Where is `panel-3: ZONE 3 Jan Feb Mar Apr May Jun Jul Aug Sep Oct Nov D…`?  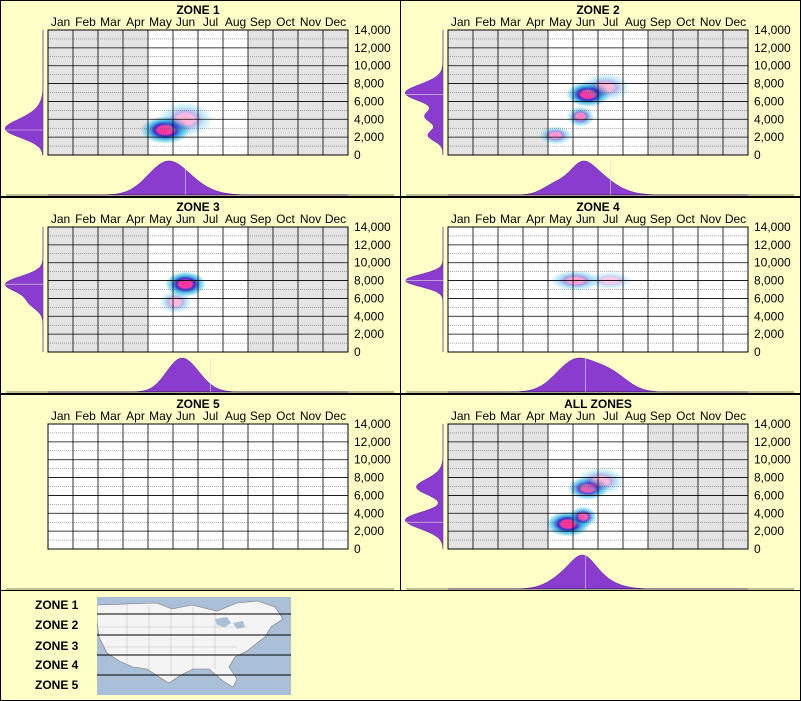 panel-3: ZONE 3 Jan Feb Mar Apr May Jun Jul Aug Sep Oct Nov D… is located at coordinates (200, 295).